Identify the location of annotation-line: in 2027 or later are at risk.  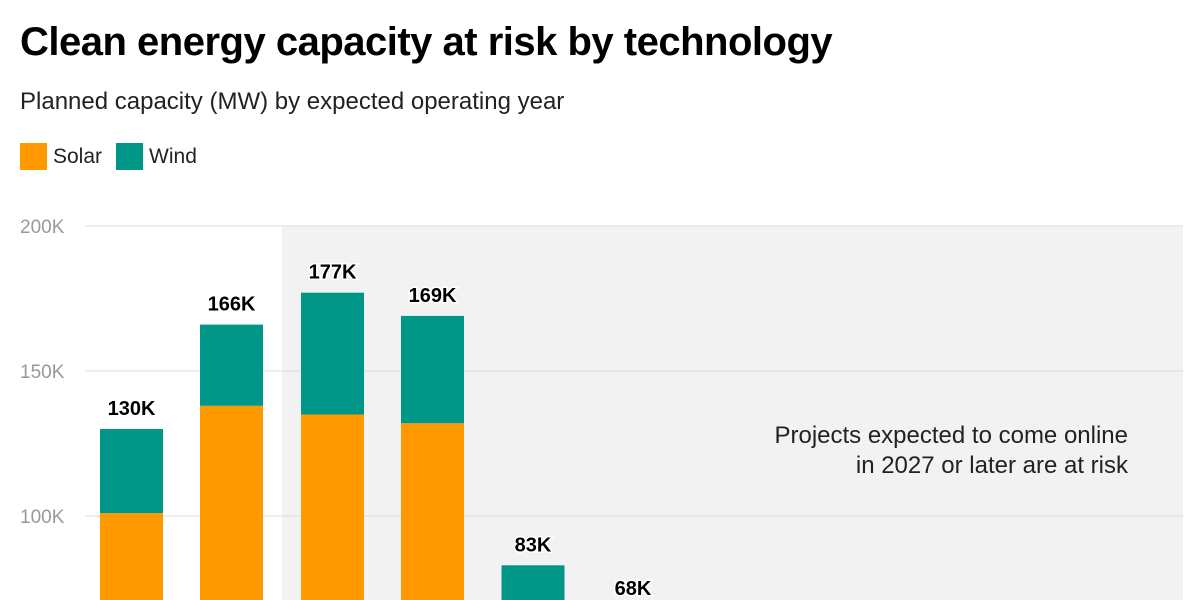
(992, 465).